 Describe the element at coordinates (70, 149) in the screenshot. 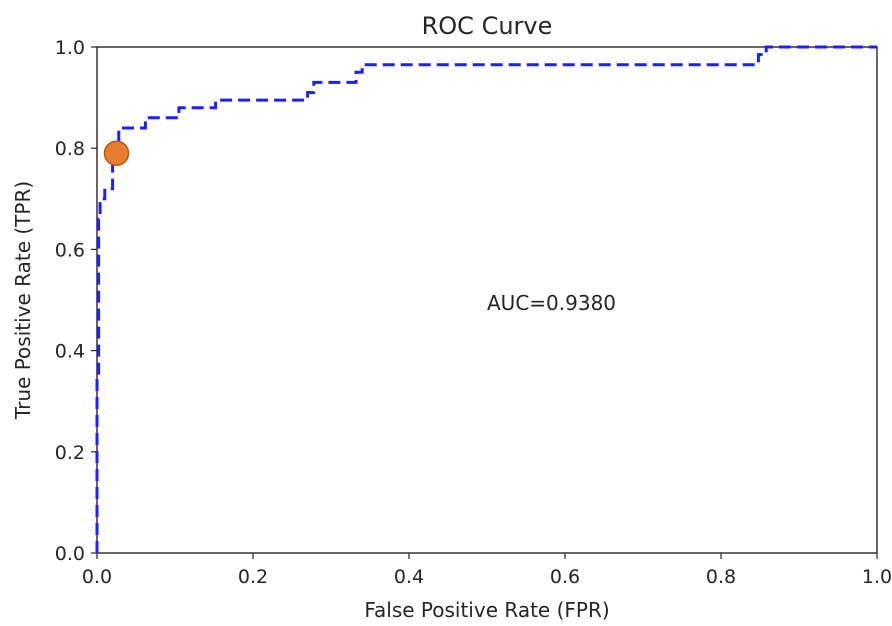

I see `y-tick-label: 0.8` at that location.